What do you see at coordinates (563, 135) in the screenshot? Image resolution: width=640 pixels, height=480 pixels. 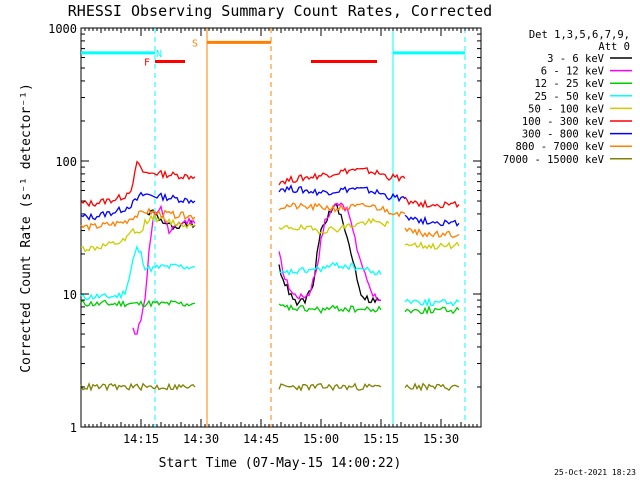 I see `legend-entry-300-800-kev: 300 - 800 keV` at bounding box center [563, 135].